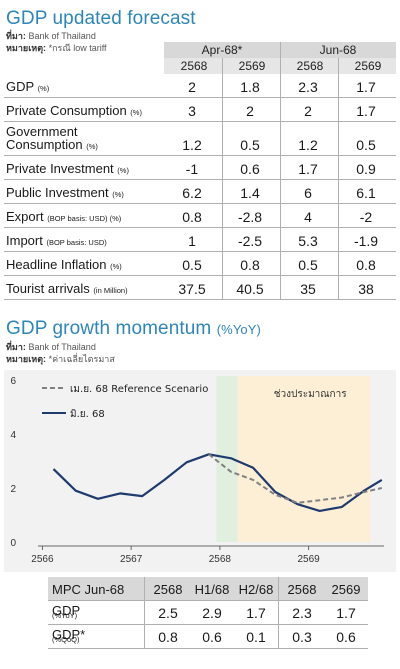 Image resolution: width=400 pixels, height=669 pixels. What do you see at coordinates (338, 50) in the screenshot?
I see `period-header-jun: Jun-68` at bounding box center [338, 50].